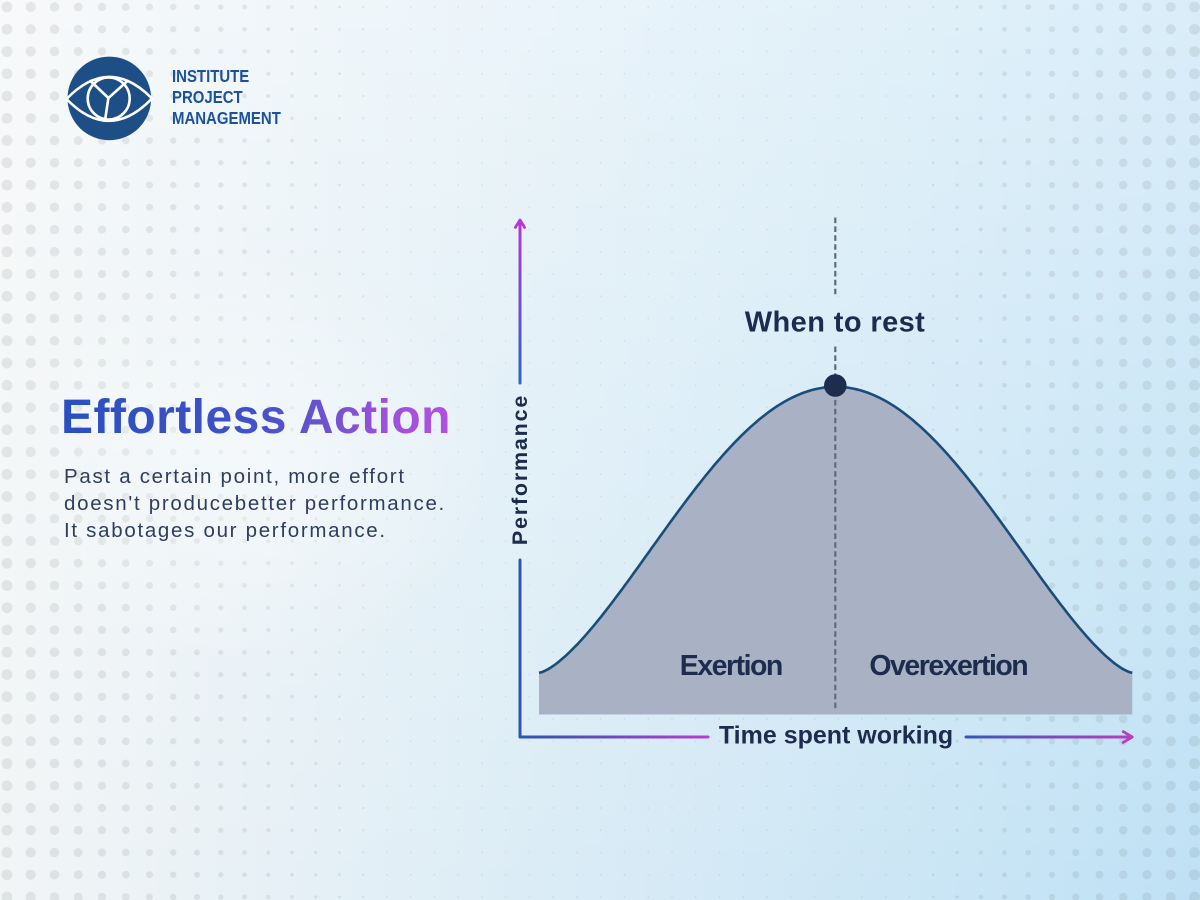  Describe the element at coordinates (836, 736) in the screenshot. I see `svg-text: Time spent working` at that location.